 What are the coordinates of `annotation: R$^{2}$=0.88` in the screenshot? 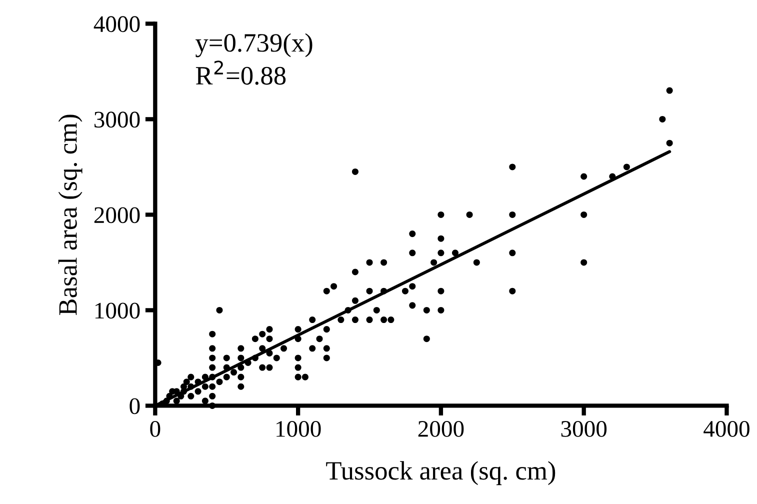 It's located at (241, 72).